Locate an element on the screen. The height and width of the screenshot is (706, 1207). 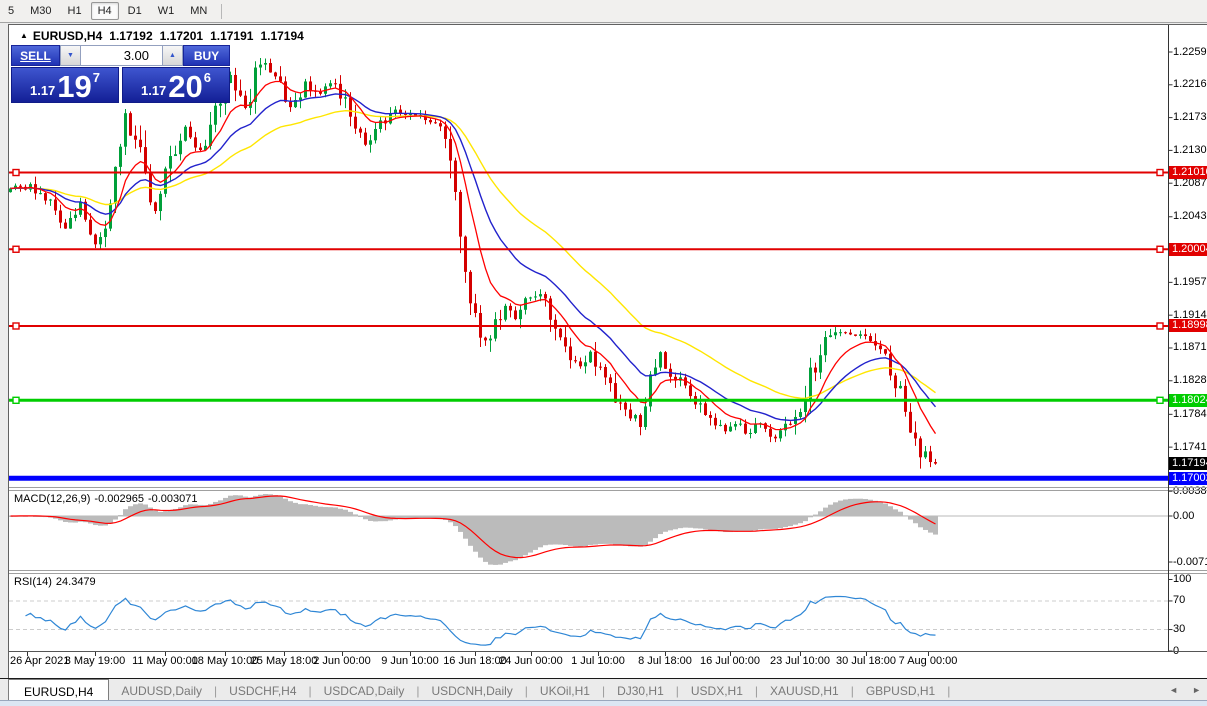
macd-signal-line is located at coordinates (473, 527).